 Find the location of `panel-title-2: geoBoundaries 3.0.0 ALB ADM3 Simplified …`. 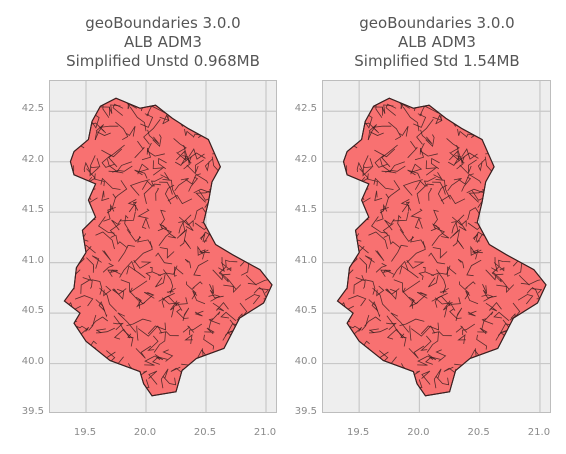

panel-title-2: geoBoundaries 3.0.0 ALB ADM3 Simplified … is located at coordinates (437, 42).